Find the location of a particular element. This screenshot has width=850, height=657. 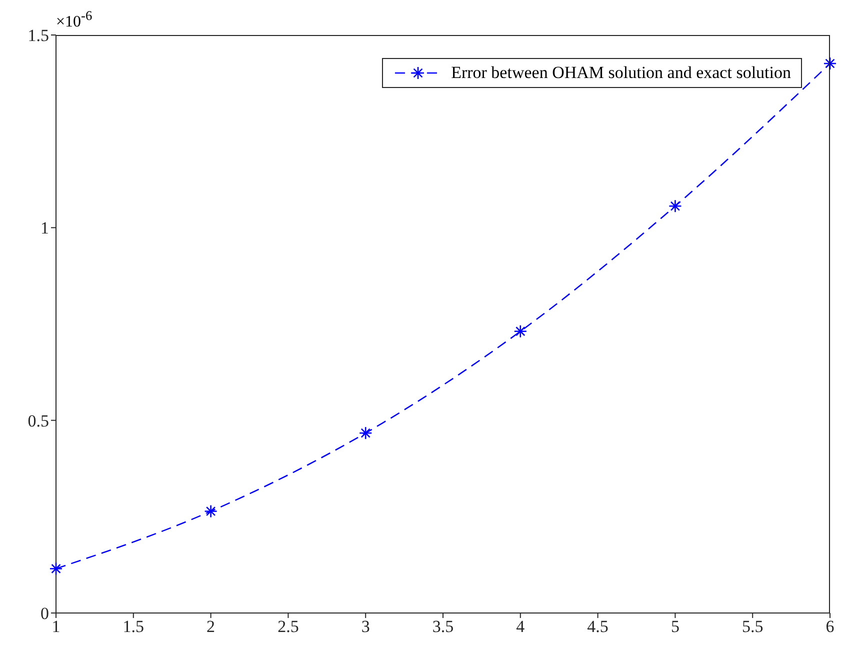

x-tick-label: 2.5 is located at coordinates (288, 626).